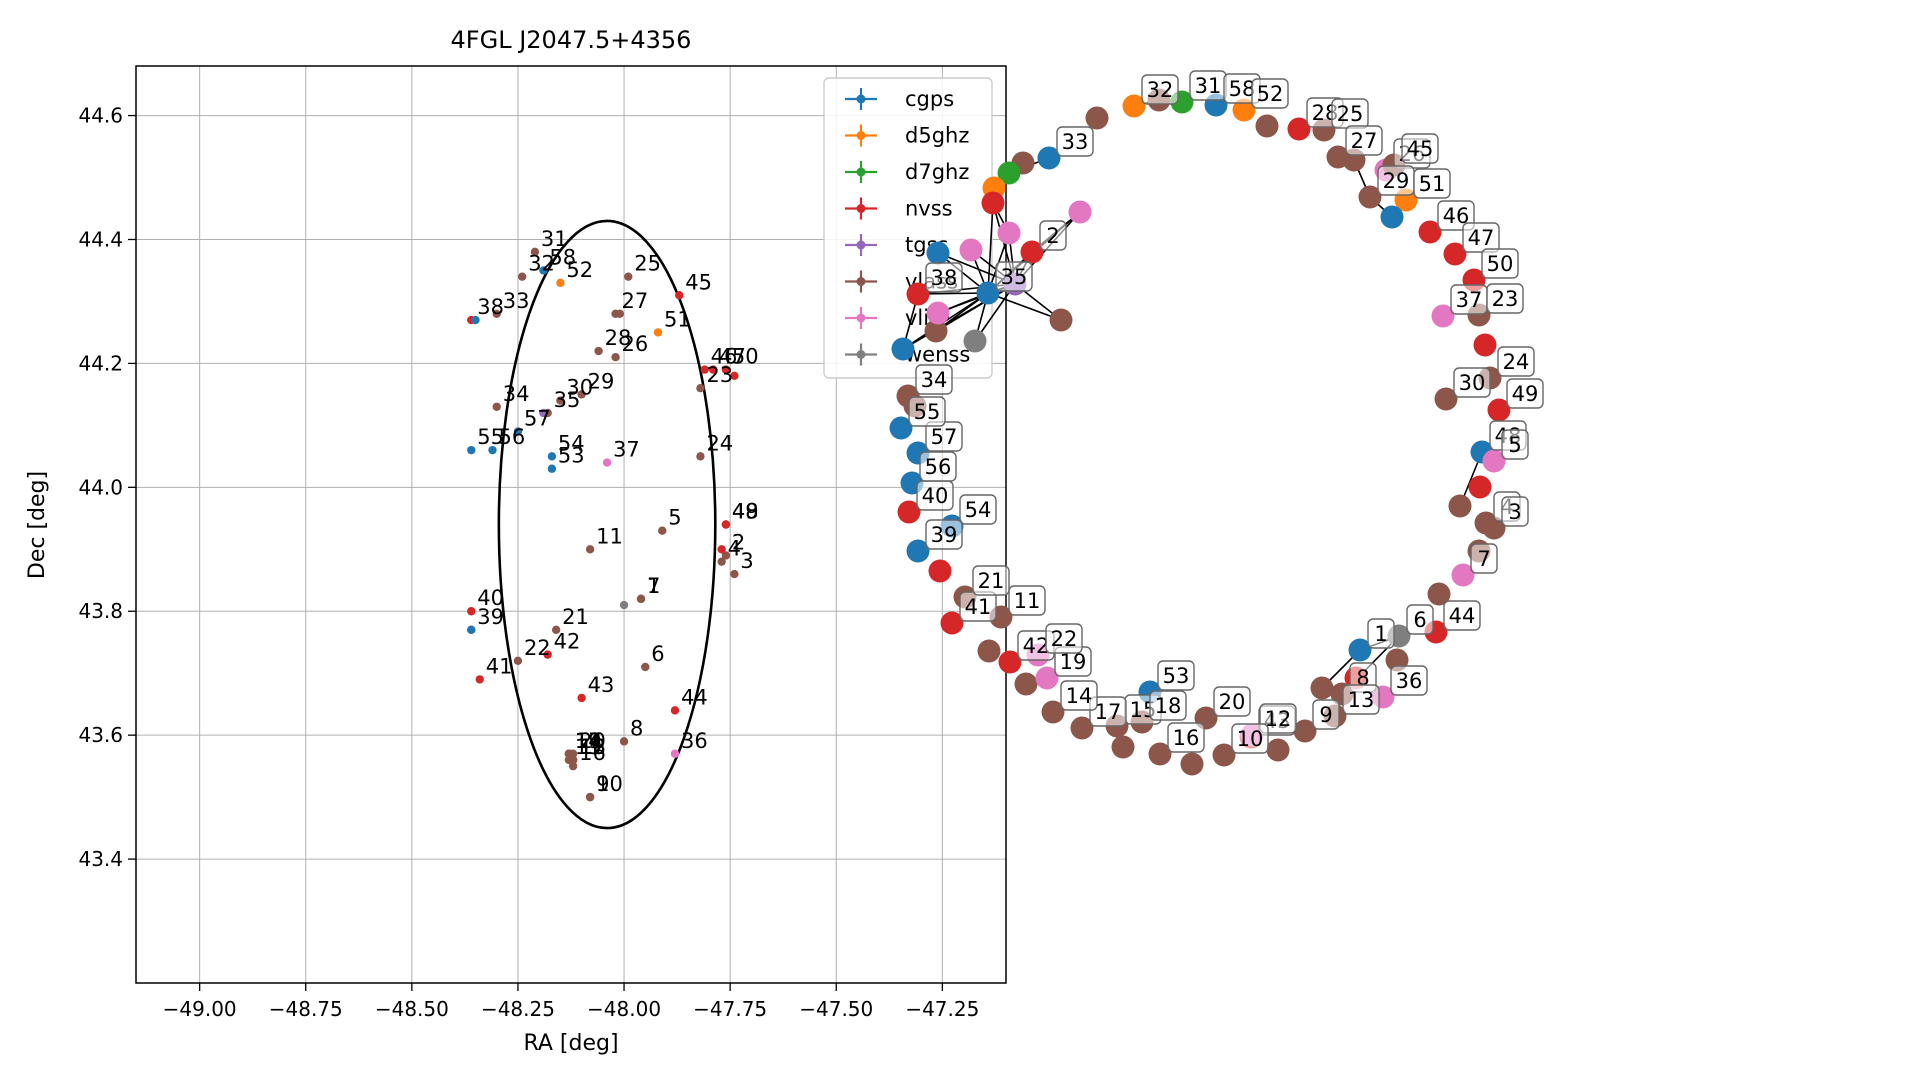  Describe the element at coordinates (537, 648) in the screenshot. I see `point-label: 22` at that location.